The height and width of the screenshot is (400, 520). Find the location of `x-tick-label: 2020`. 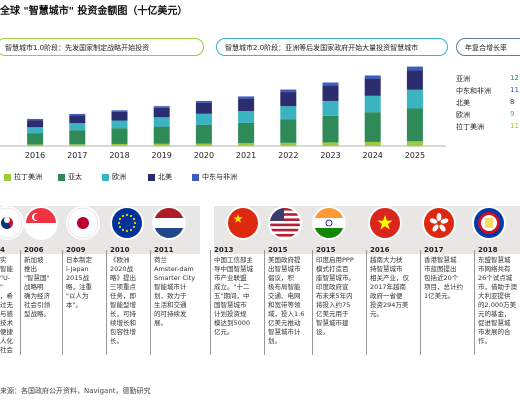

x-tick-label: 2020 is located at coordinates (204, 155).